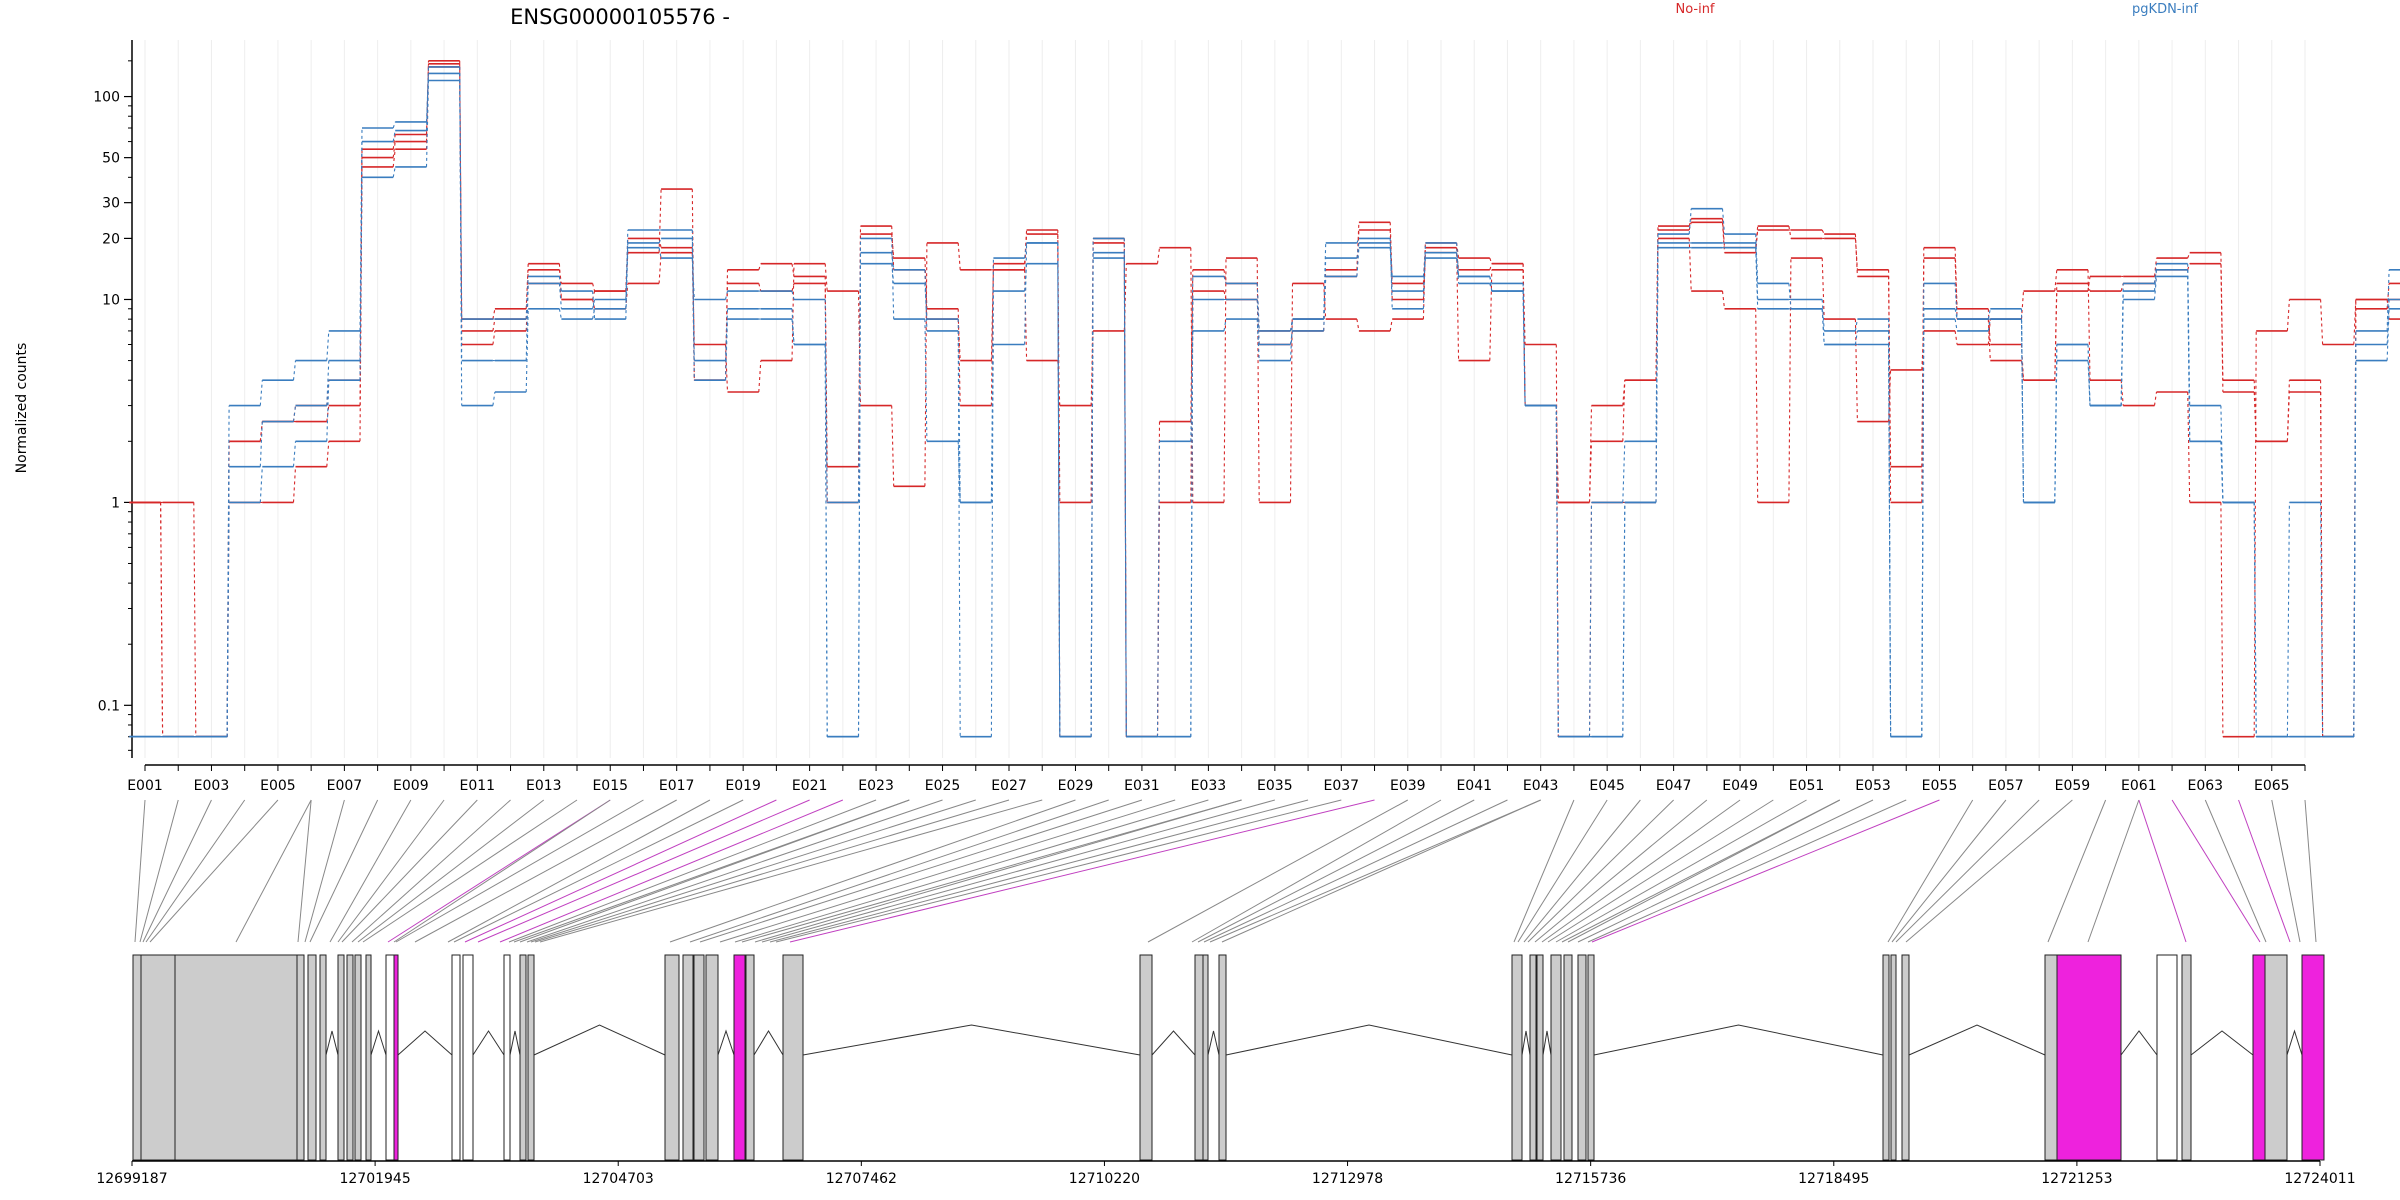 Image resolution: width=2400 pixels, height=1200 pixels. I want to click on y-tick-label: 100, so click(106, 98).